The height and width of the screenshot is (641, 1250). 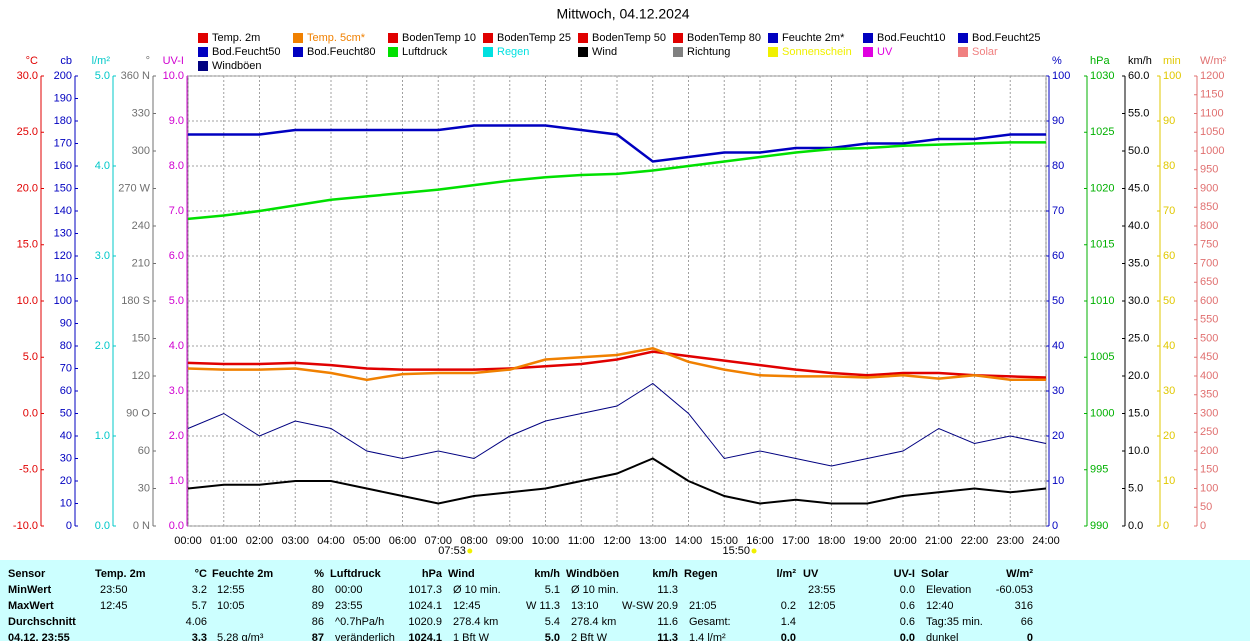 What do you see at coordinates (176, 166) in the screenshot?
I see `y-tick-label: 8.0` at bounding box center [176, 166].